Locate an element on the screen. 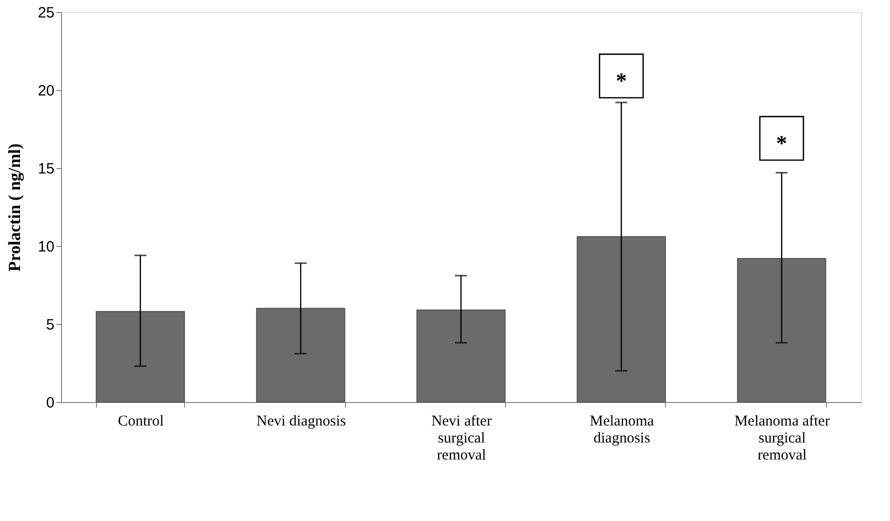 The width and height of the screenshot is (890, 521). y-tick-label: 0 is located at coordinates (50, 403).